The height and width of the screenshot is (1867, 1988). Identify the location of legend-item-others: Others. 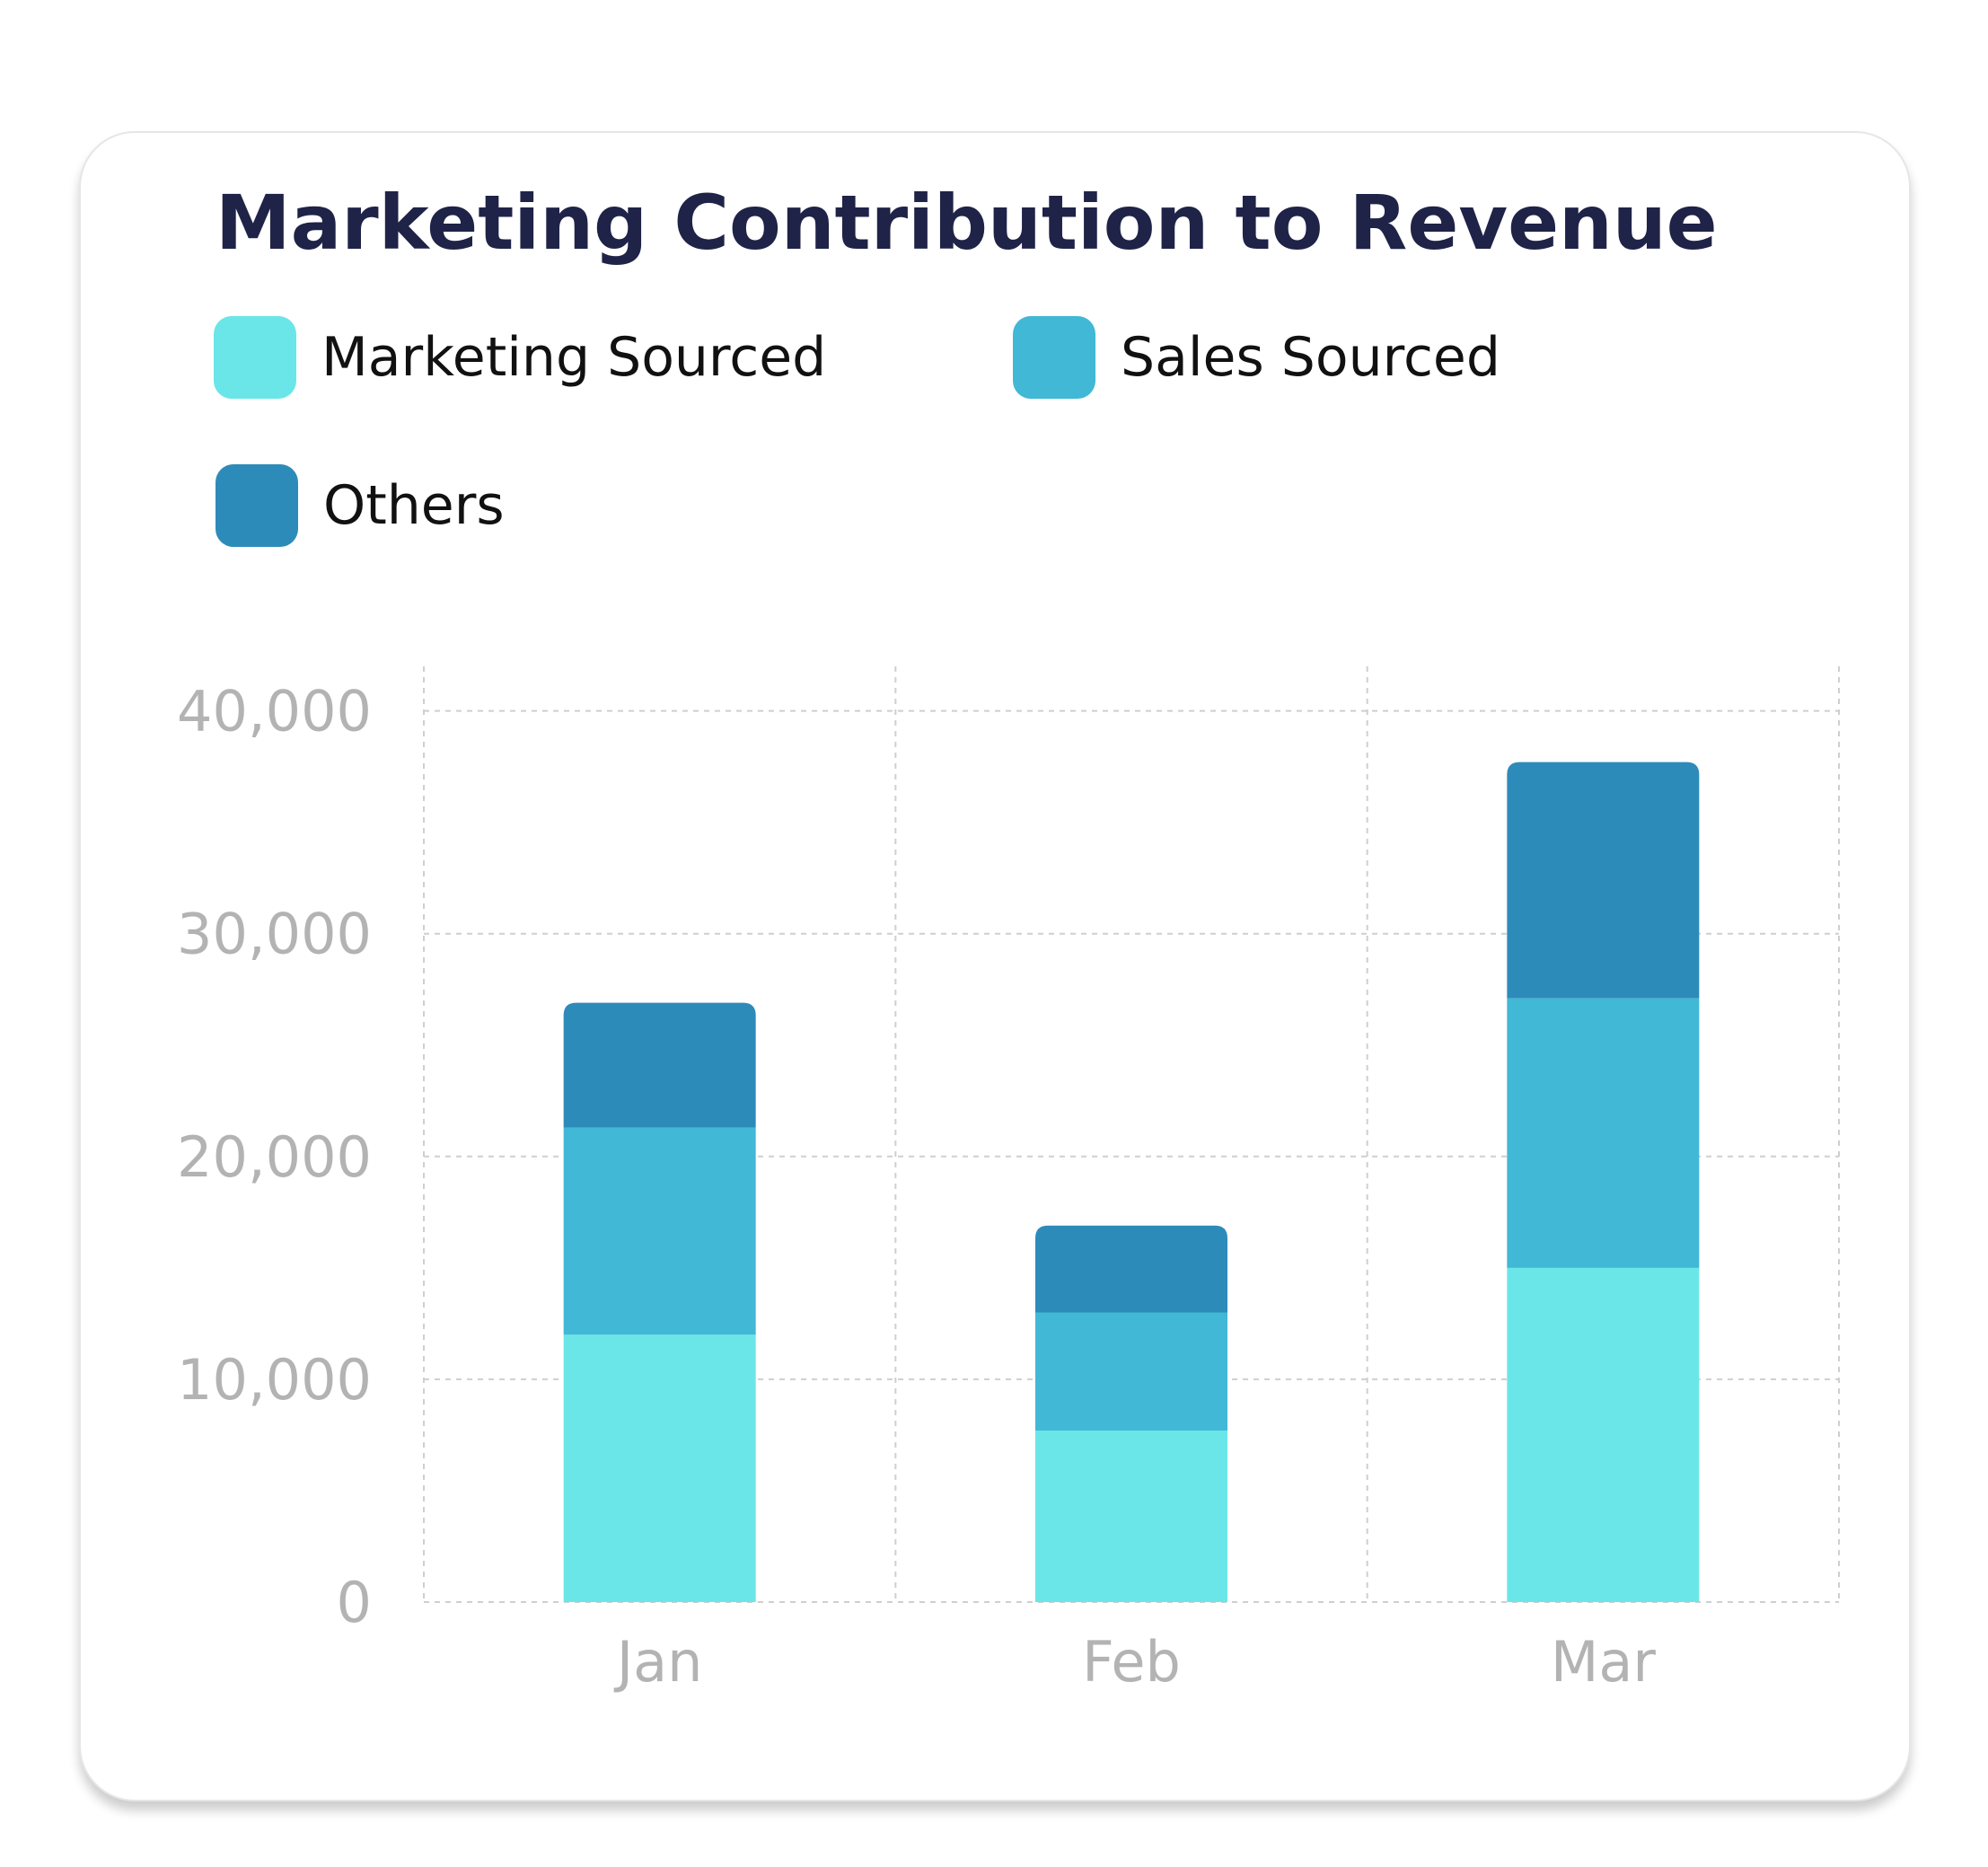
(360, 505).